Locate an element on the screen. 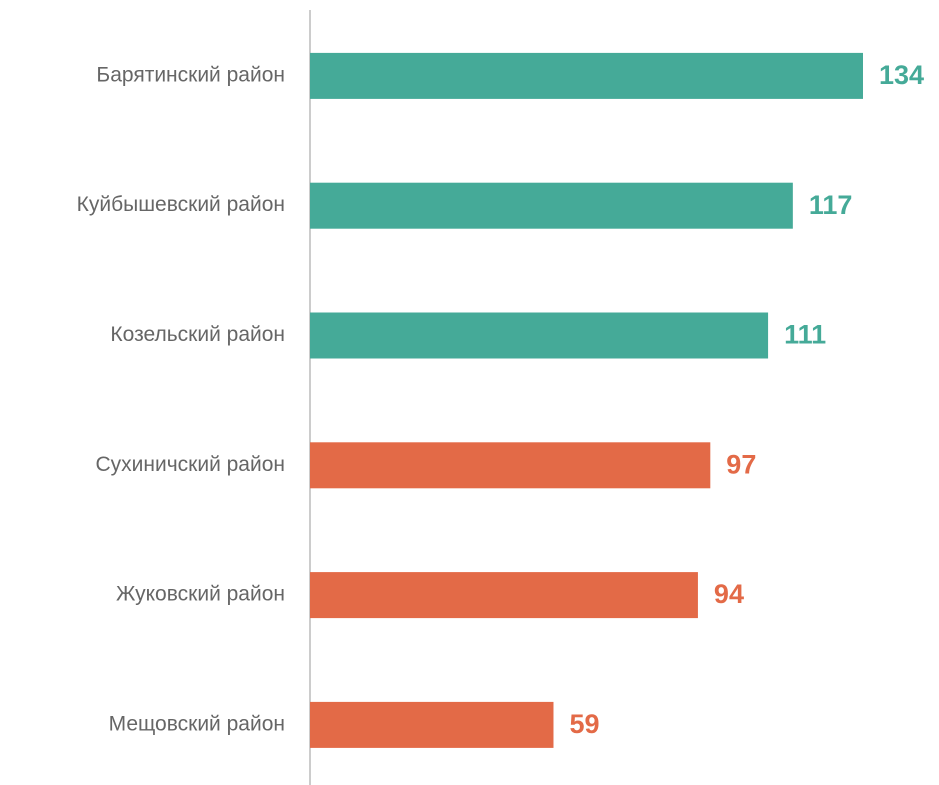 This screenshot has height=785, width=939. value-label: 97 is located at coordinates (741, 464).